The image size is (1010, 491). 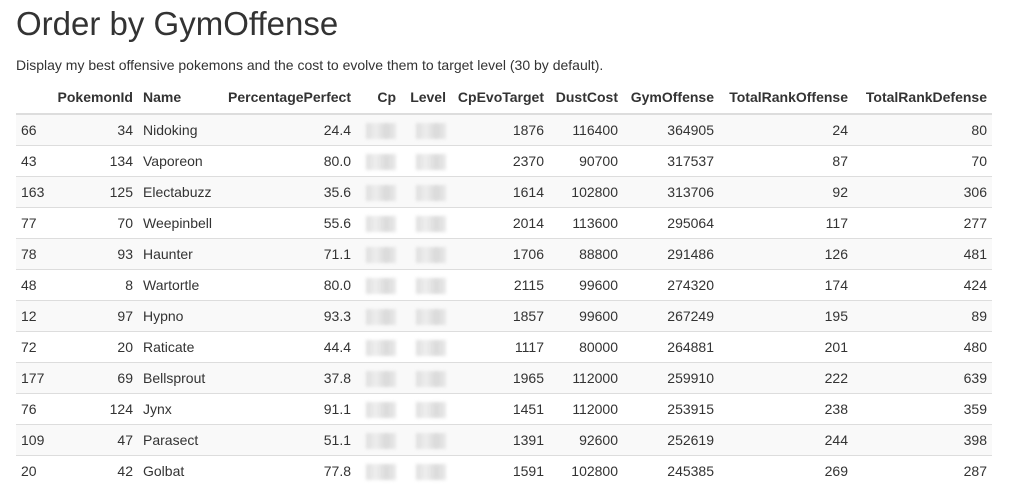 I want to click on cell-dust-cost: 90700, so click(x=586, y=161).